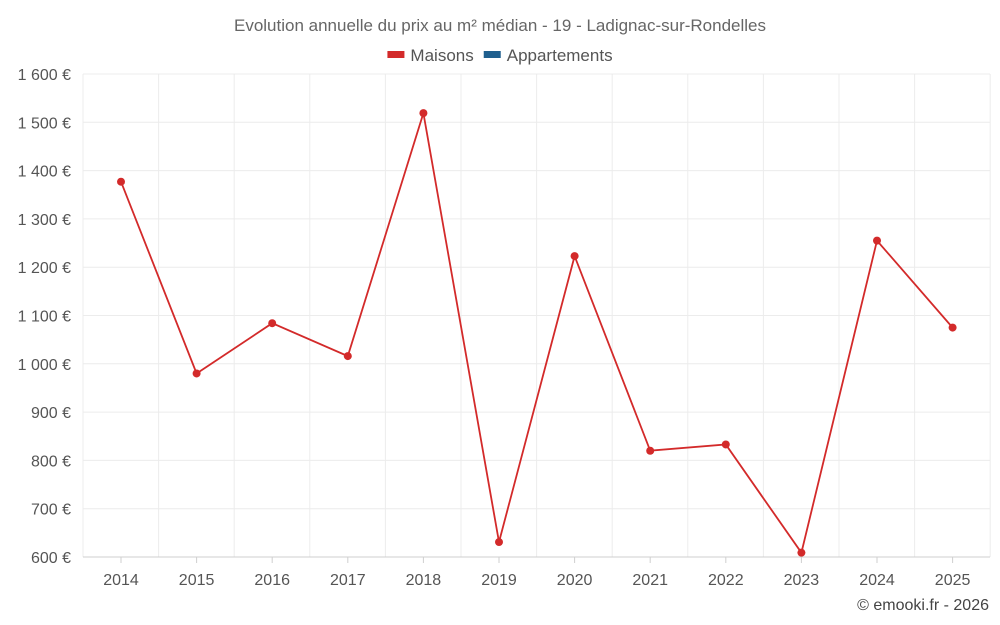  Describe the element at coordinates (51, 461) in the screenshot. I see `y-tick-label: 800 €` at that location.